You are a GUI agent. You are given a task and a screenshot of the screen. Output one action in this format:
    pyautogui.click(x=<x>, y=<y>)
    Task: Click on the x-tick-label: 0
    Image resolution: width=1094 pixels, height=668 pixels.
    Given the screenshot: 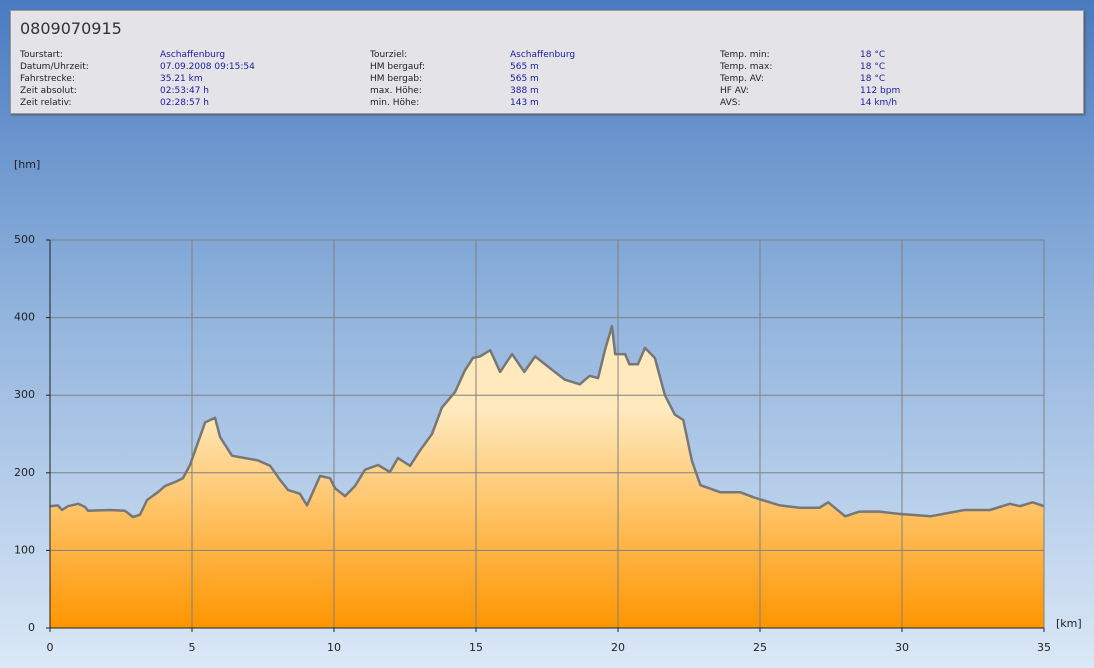 What is the action you would take?
    pyautogui.click(x=50, y=647)
    